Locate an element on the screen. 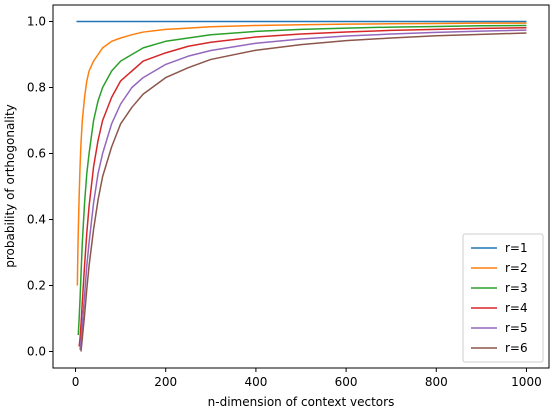 The image size is (553, 414). x-tick-label: 200 is located at coordinates (165, 382).